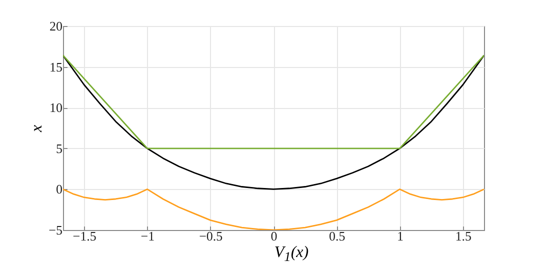  What do you see at coordinates (59, 189) in the screenshot?
I see `y-tick-label: 0` at bounding box center [59, 189].